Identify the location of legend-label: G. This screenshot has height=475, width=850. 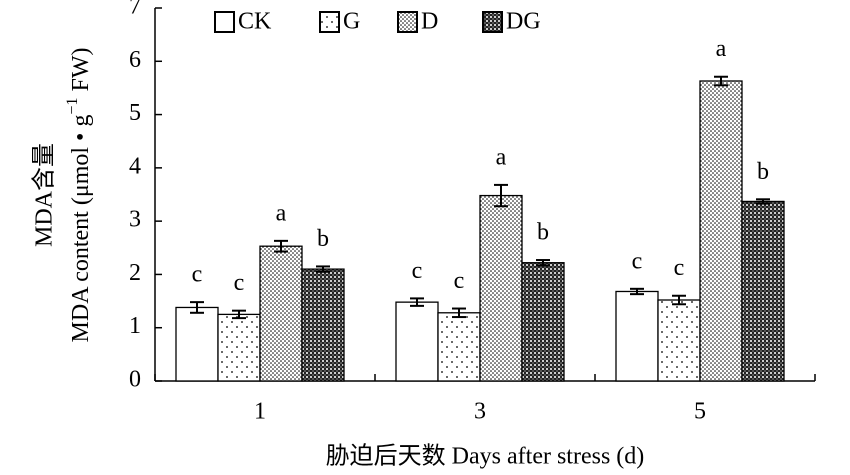
(351, 22).